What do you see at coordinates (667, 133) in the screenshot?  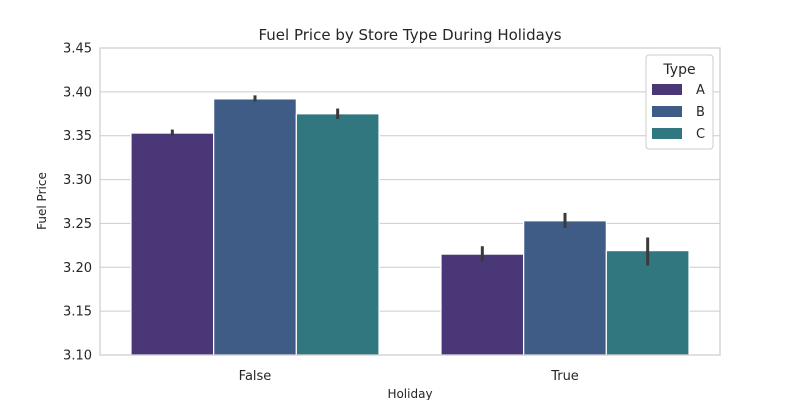 I see `legend-swatch-C` at bounding box center [667, 133].